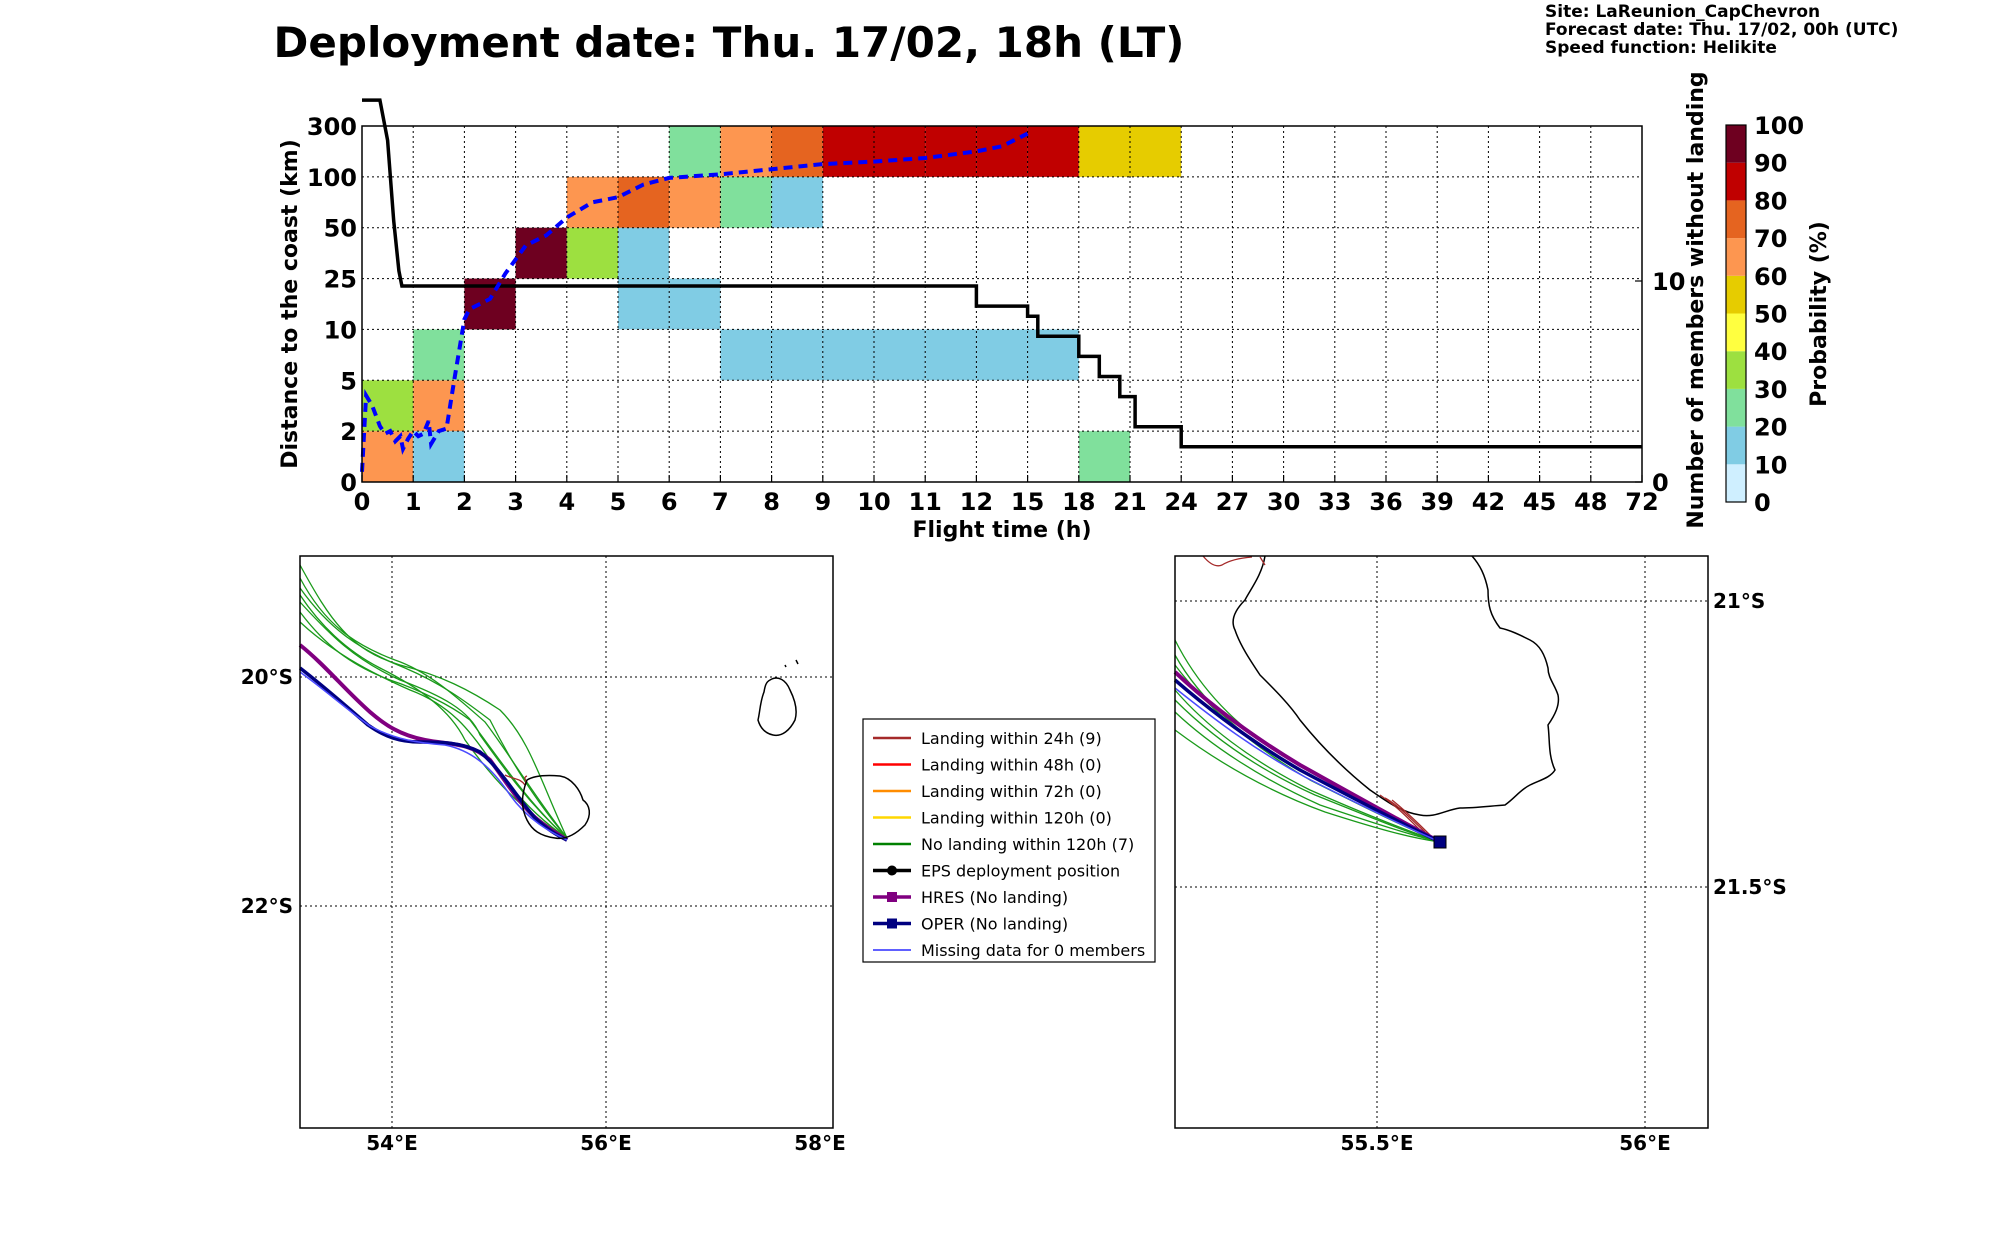  Describe the element at coordinates (332, 178) in the screenshot. I see `y-tick-6: 100` at that location.